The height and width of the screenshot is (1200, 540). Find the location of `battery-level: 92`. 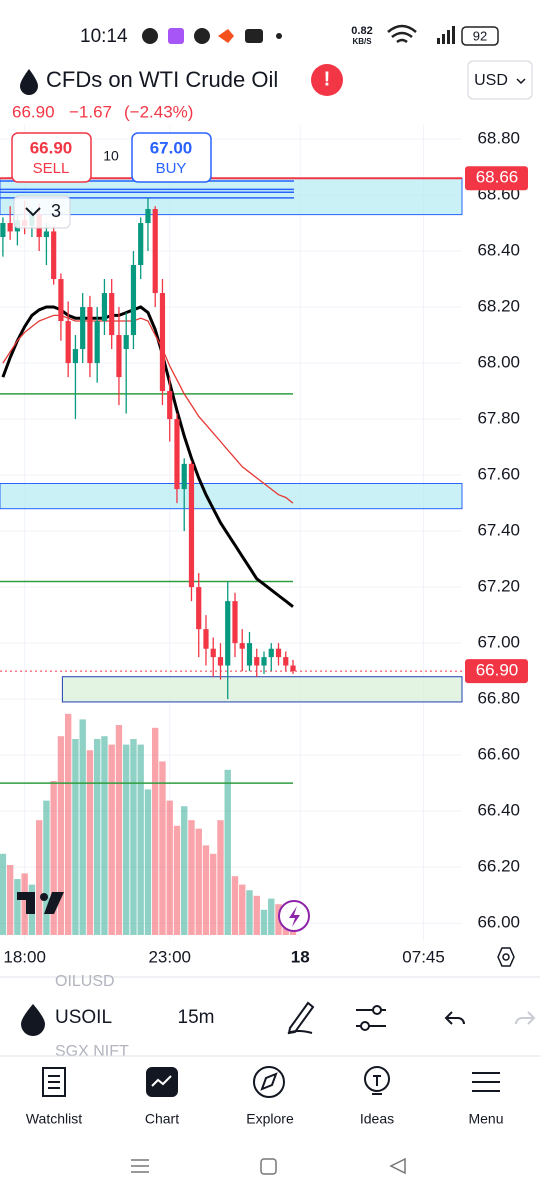

battery-level: 92 is located at coordinates (480, 35).